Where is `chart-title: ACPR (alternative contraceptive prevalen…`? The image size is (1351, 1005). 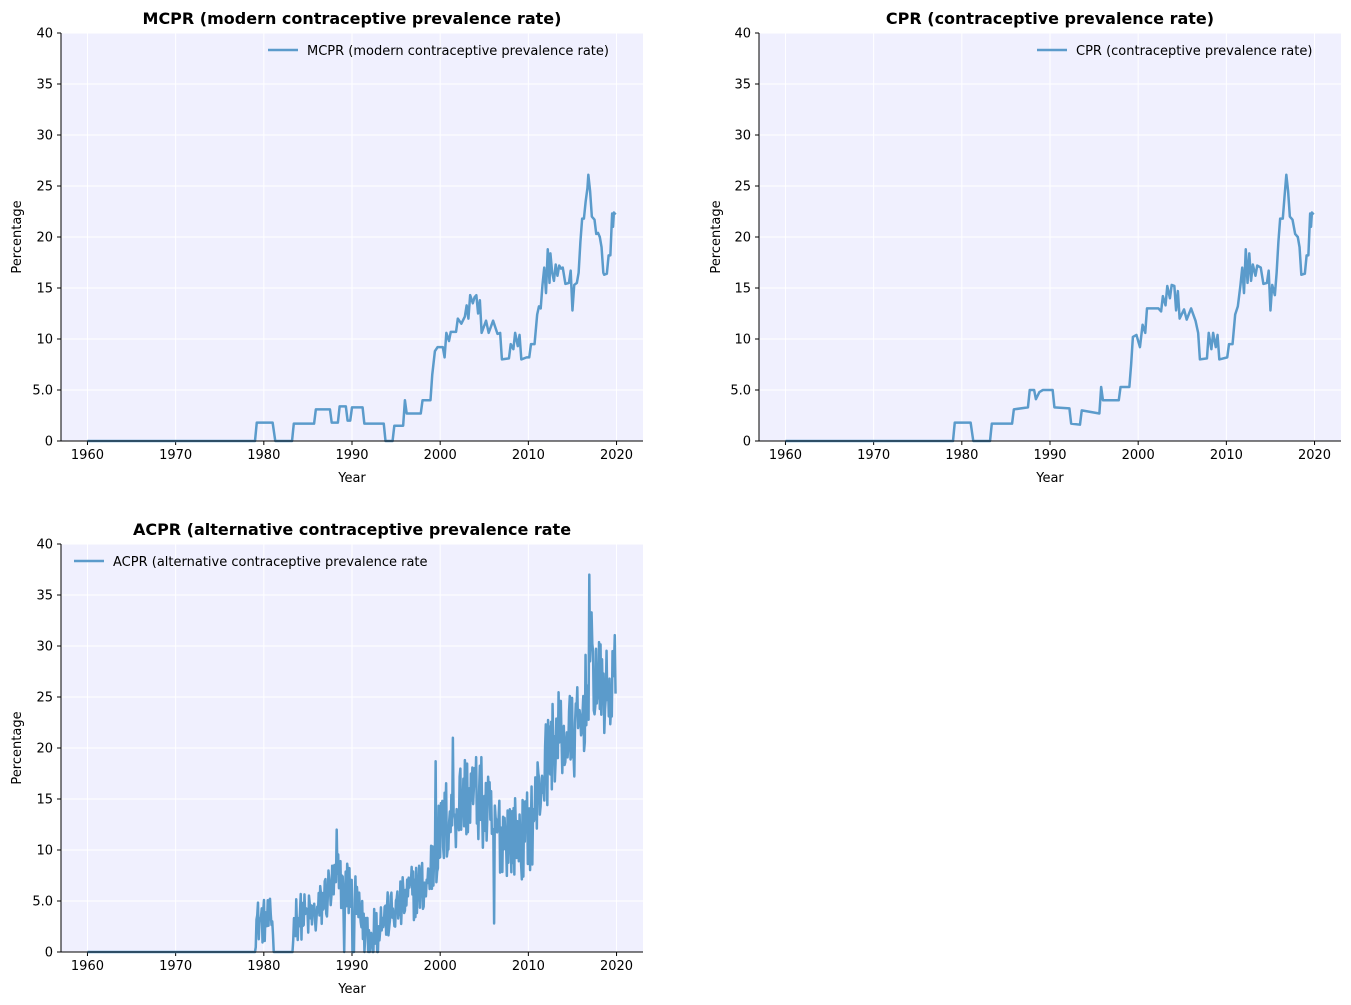 chart-title: ACPR (alternative contraceptive prevalen… is located at coordinates (352, 529).